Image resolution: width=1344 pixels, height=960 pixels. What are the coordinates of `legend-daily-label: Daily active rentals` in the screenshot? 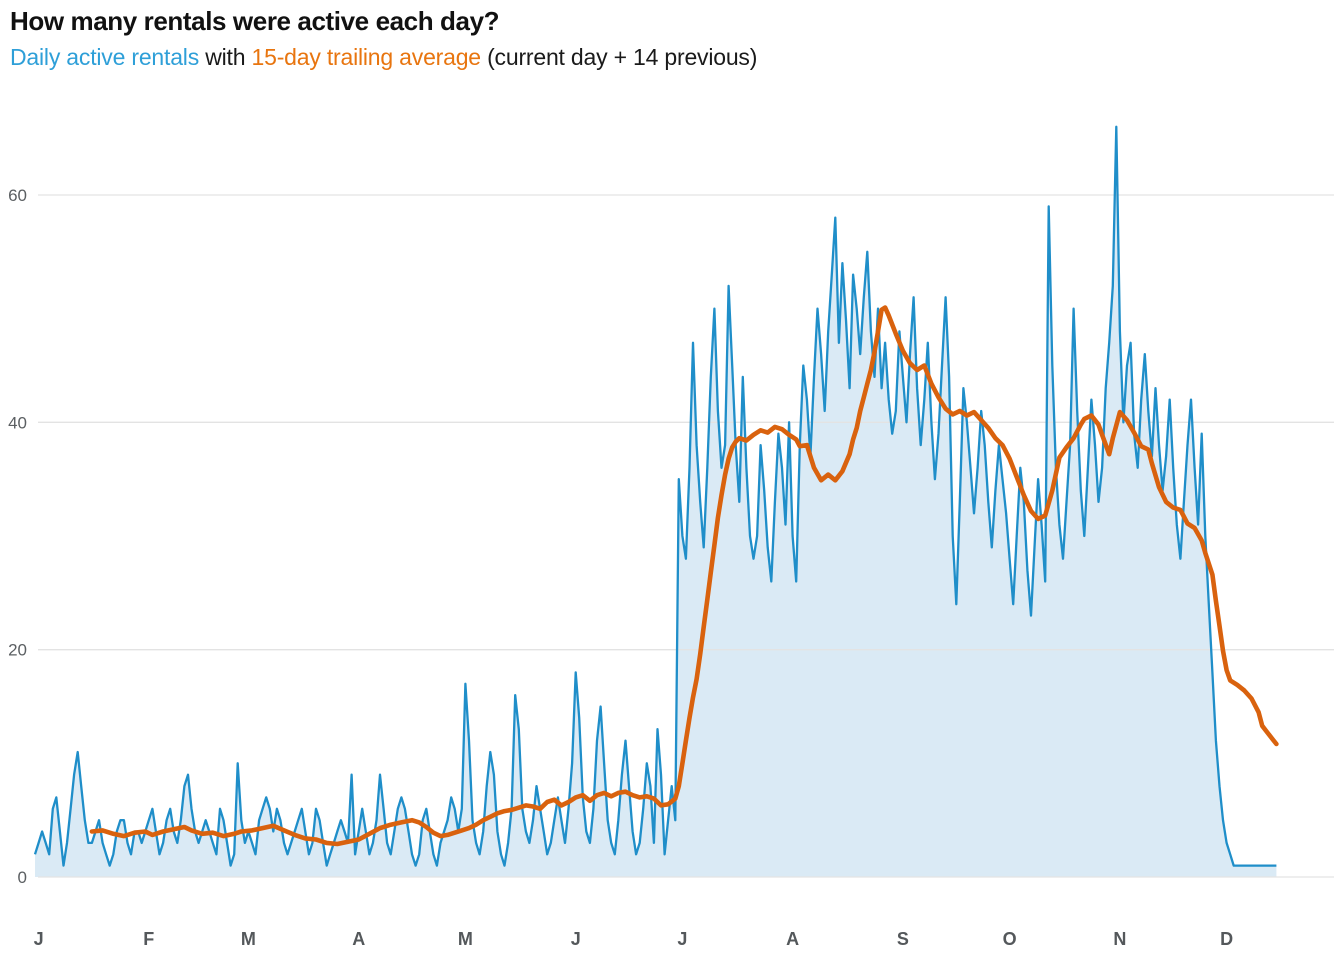 It's located at (105, 57).